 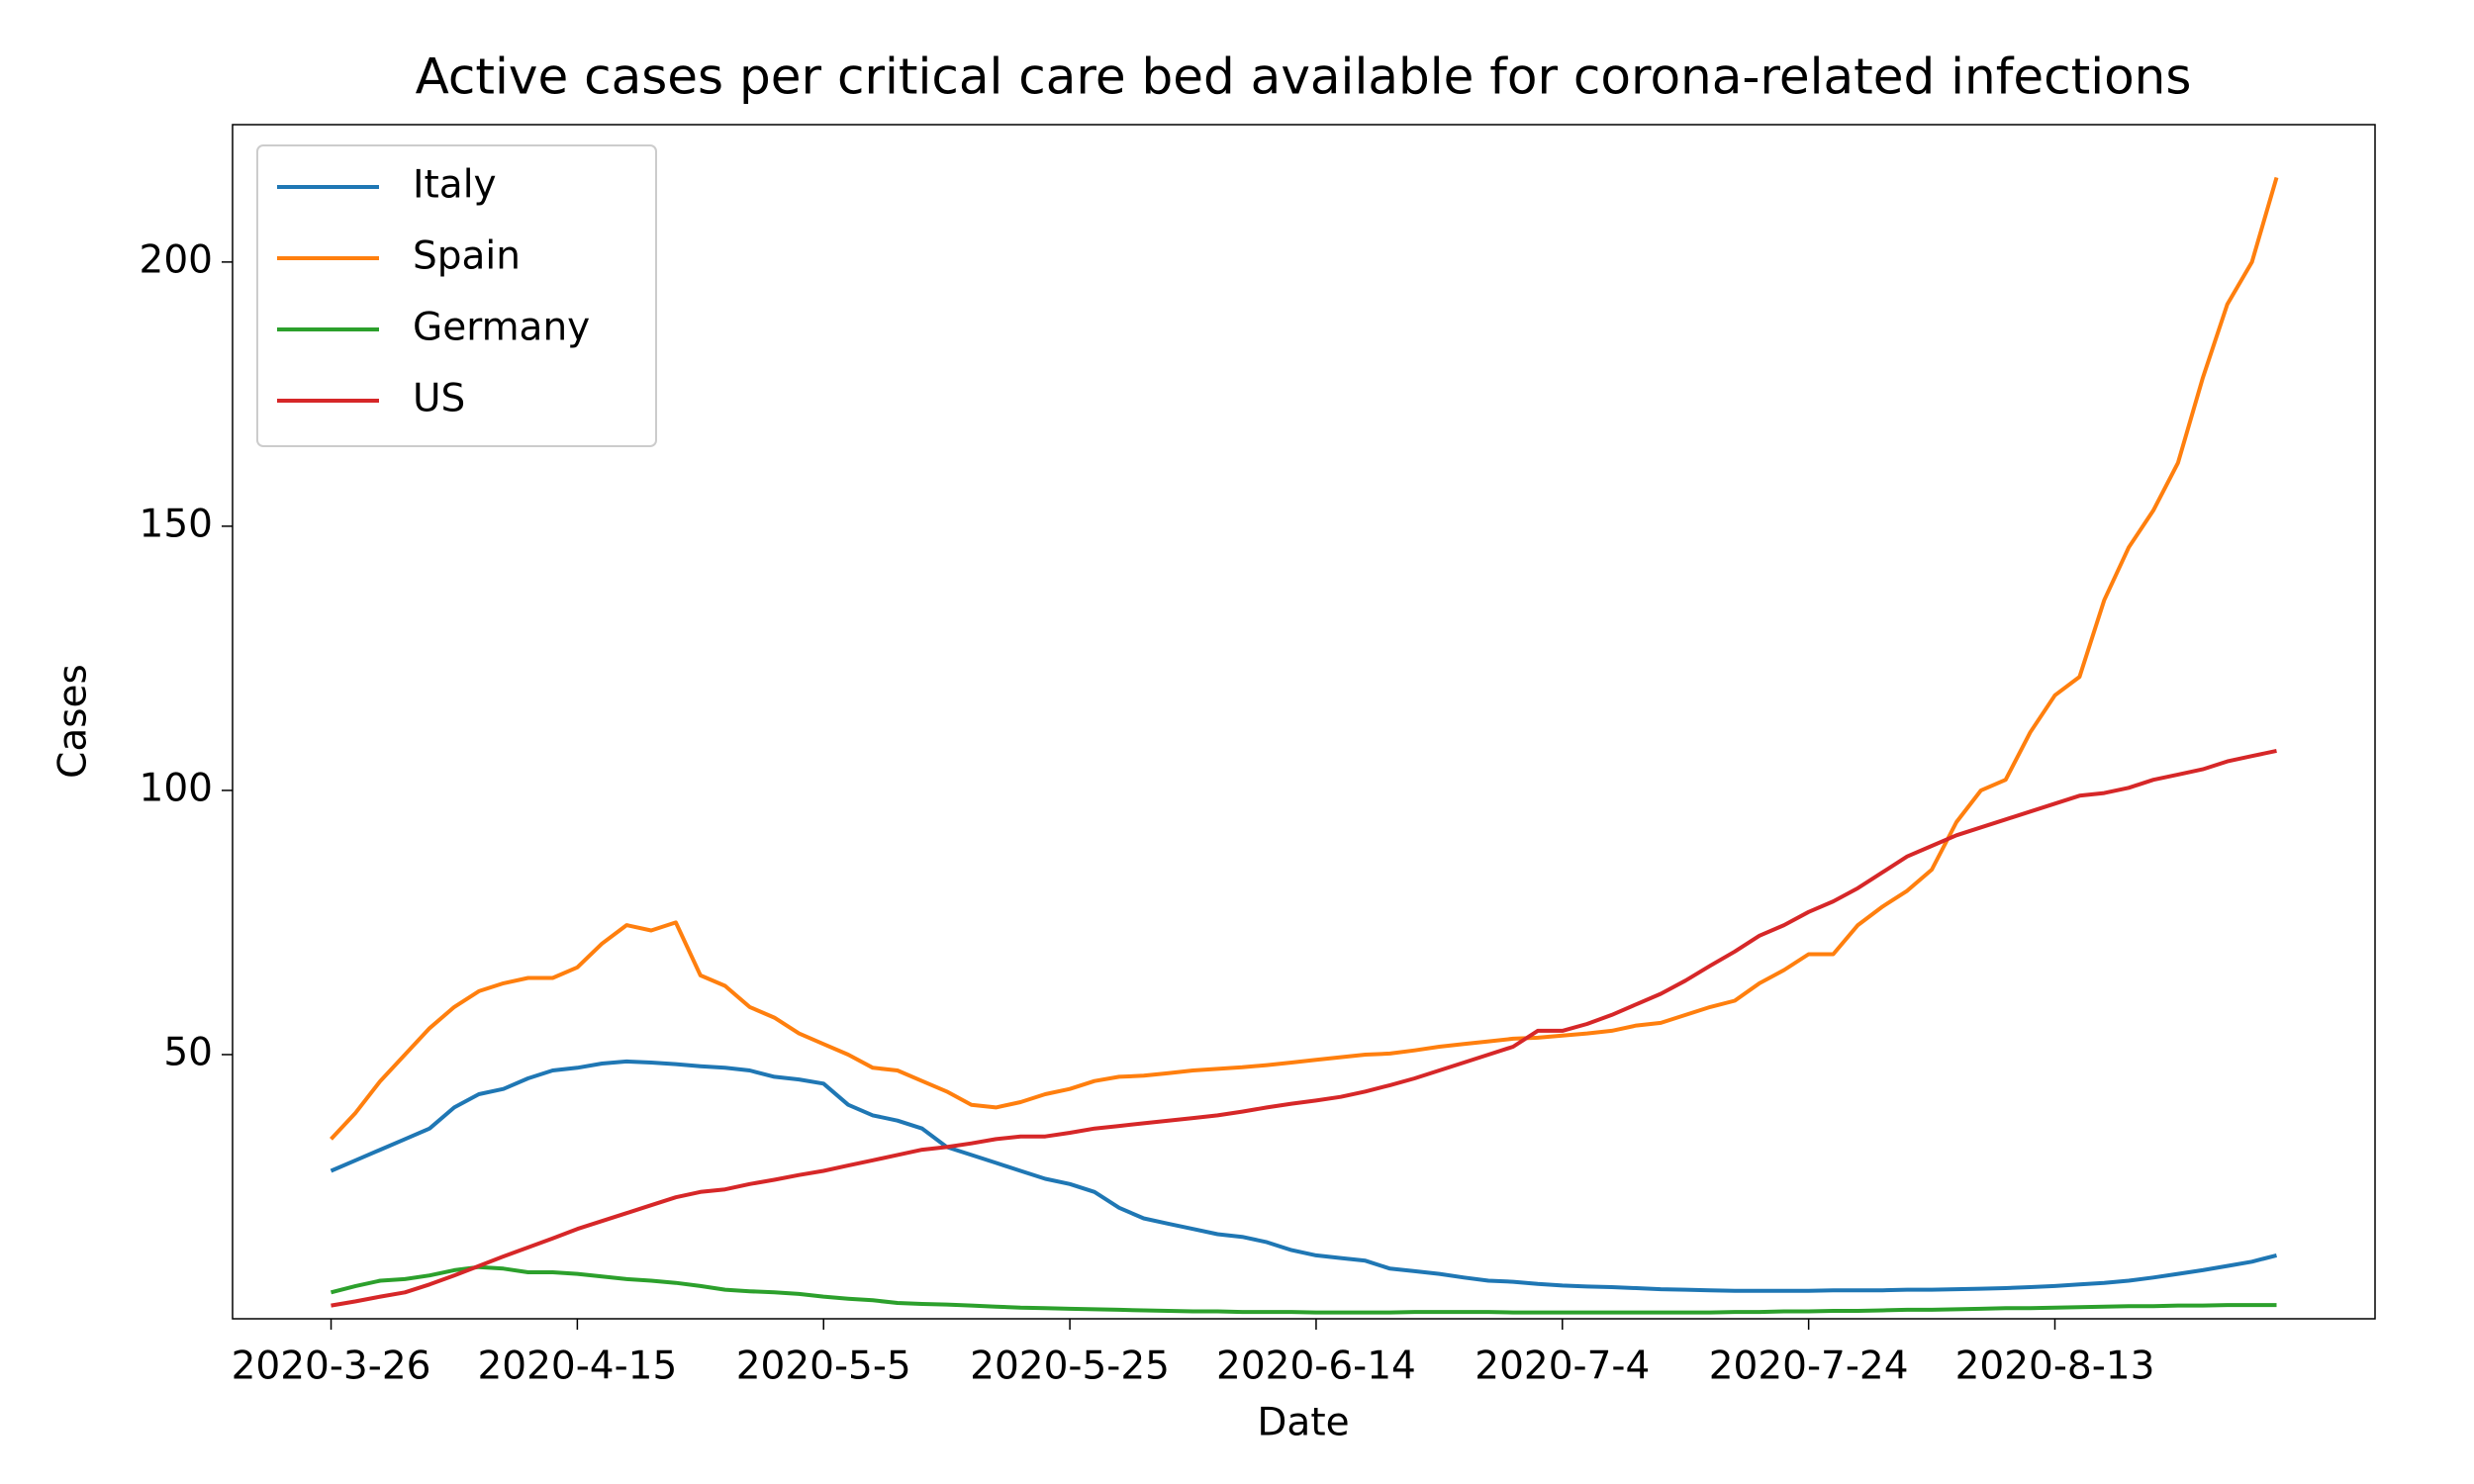 I want to click on x-tick-label: 2020-8-13, so click(x=2055, y=1367).